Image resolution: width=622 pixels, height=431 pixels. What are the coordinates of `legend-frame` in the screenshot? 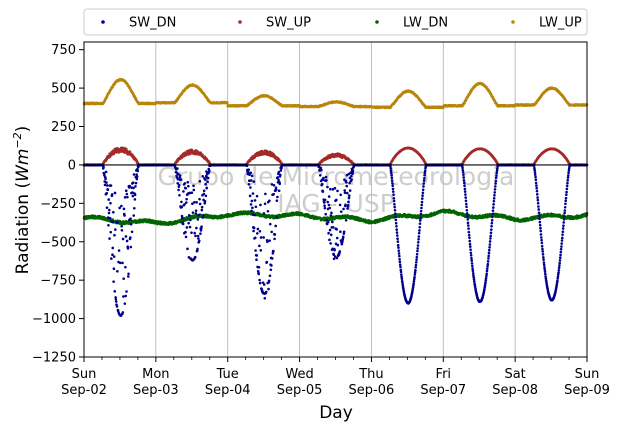 It's located at (335, 22).